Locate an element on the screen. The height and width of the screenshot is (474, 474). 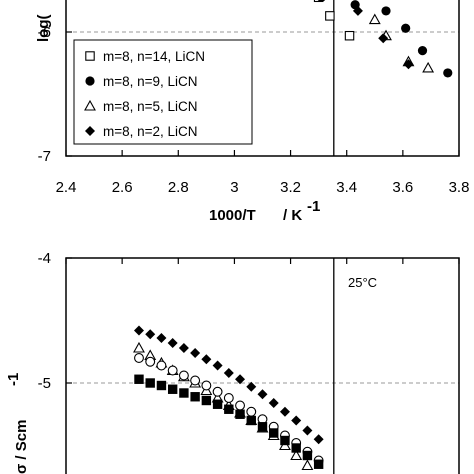
x-tick-label: 3 is located at coordinates (234, 187).